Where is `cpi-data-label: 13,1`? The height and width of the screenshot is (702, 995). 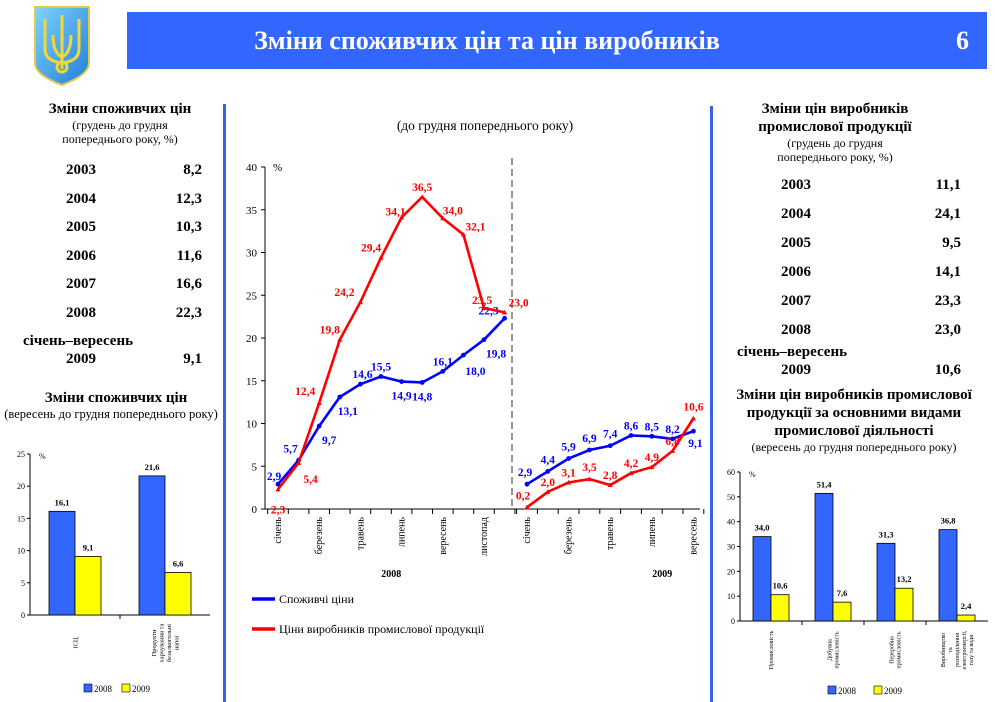
cpi-data-label: 13,1 is located at coordinates (348, 412).